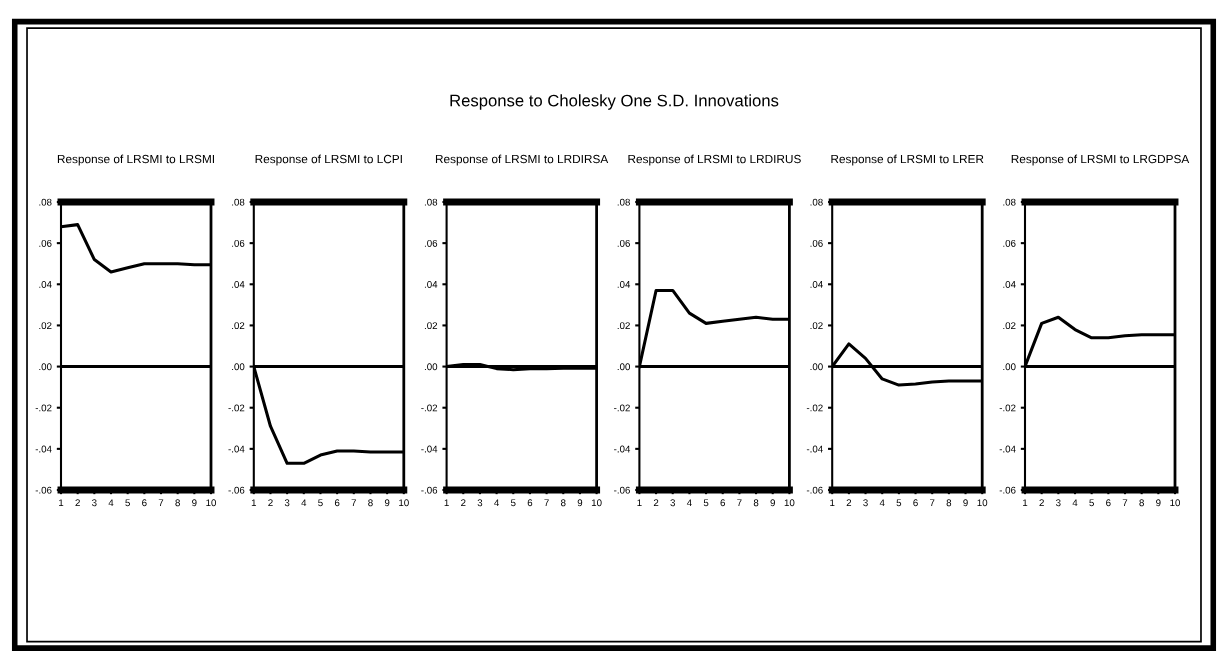  I want to click on chart-title: Response of LRSMI to LRSMI, so click(135, 160).